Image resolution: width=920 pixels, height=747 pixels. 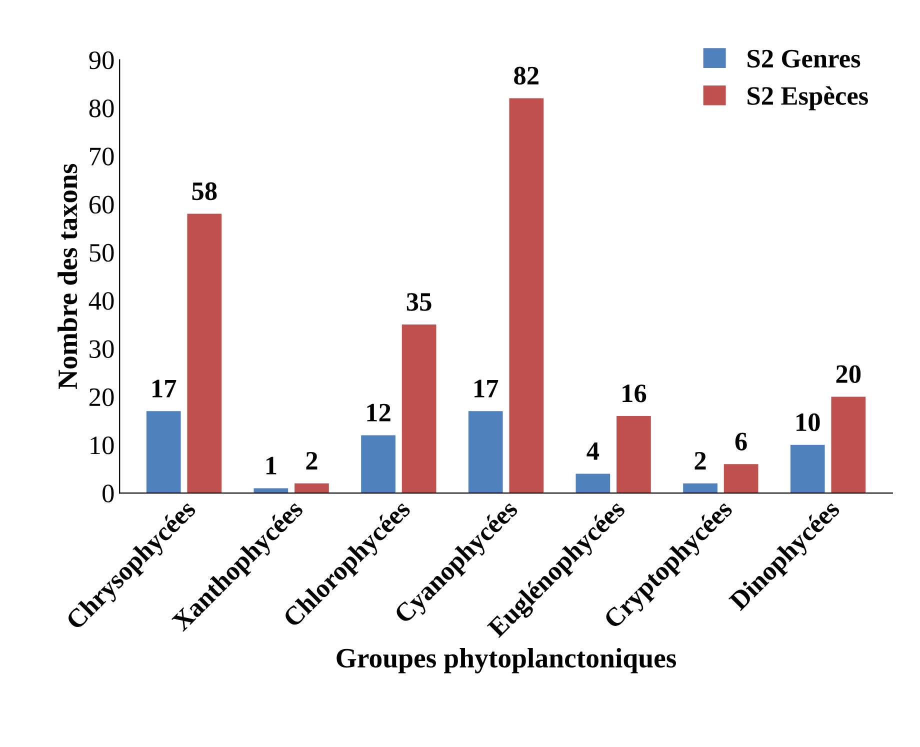 What do you see at coordinates (848, 374) in the screenshot?
I see `data-label: 20` at bounding box center [848, 374].